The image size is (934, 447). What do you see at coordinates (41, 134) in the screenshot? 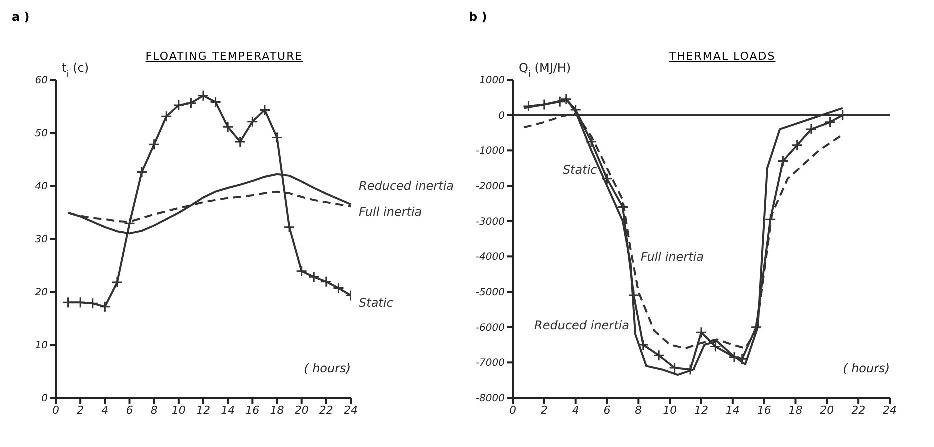
I see `y-tick-label: 50` at bounding box center [41, 134].